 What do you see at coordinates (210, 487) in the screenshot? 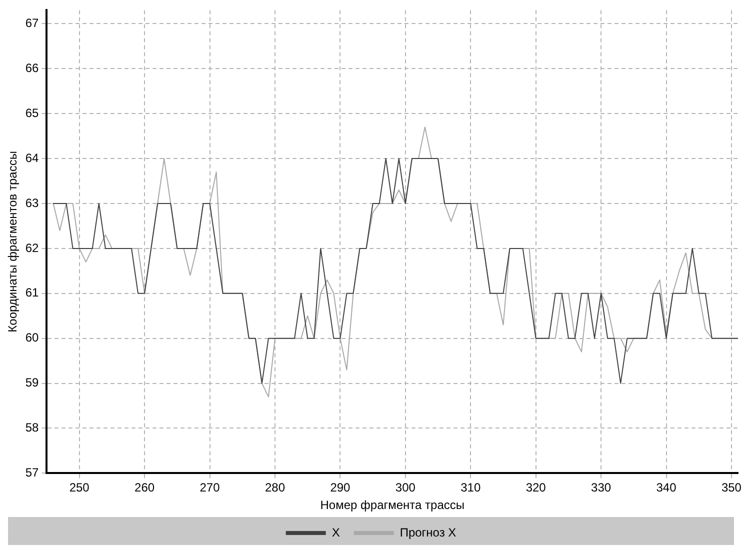
I see `x-tick-label: 270` at bounding box center [210, 487].